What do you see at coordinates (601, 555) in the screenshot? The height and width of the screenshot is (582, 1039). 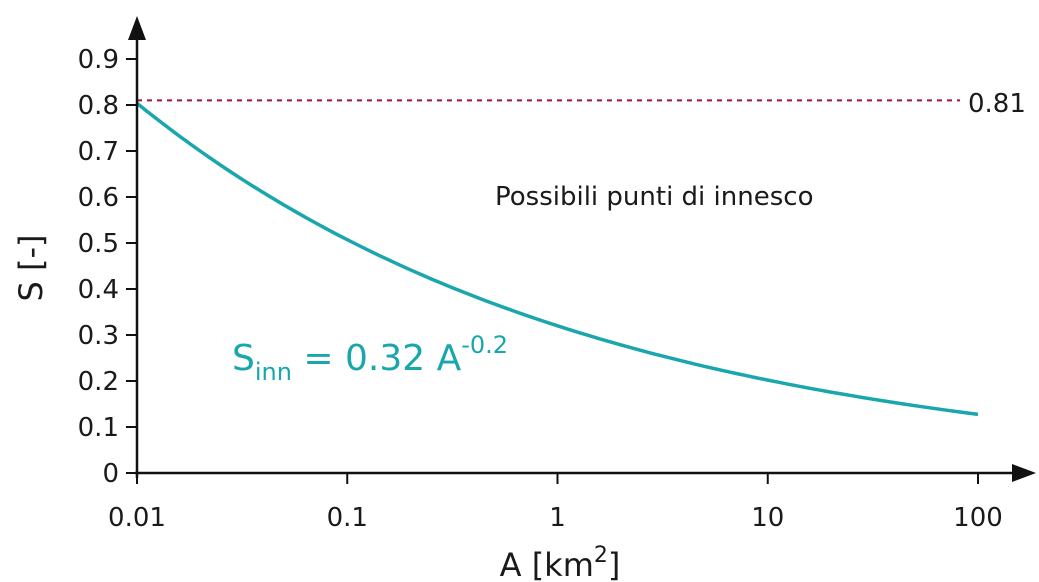 I see `x-axis-title-sup: 2` at bounding box center [601, 555].